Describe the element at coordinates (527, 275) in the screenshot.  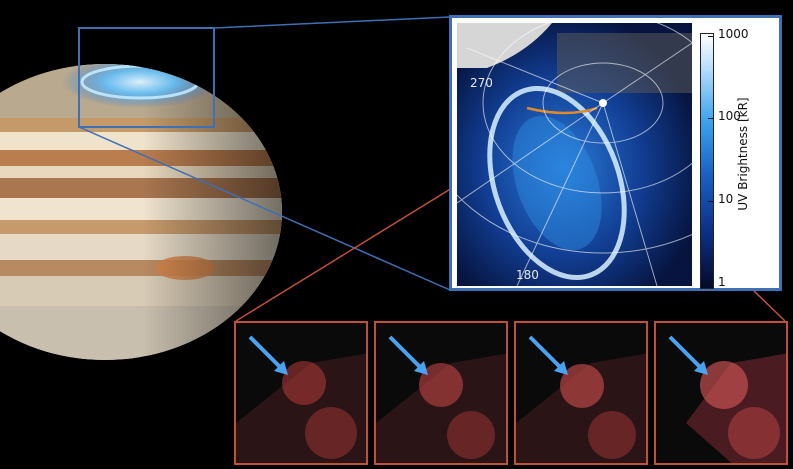
I see `longitude-label-180: 180` at that location.